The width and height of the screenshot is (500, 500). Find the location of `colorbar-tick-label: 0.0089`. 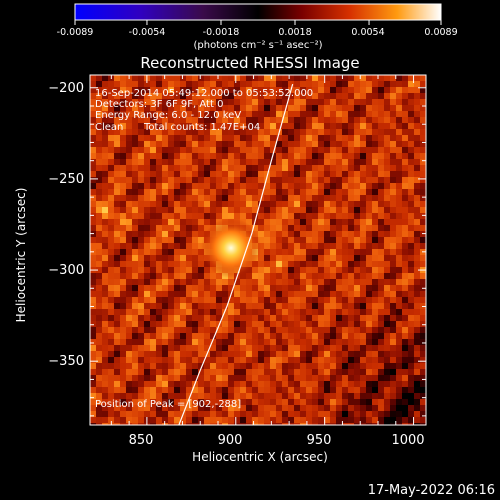

colorbar-tick-label: 0.0089 is located at coordinates (440, 32).